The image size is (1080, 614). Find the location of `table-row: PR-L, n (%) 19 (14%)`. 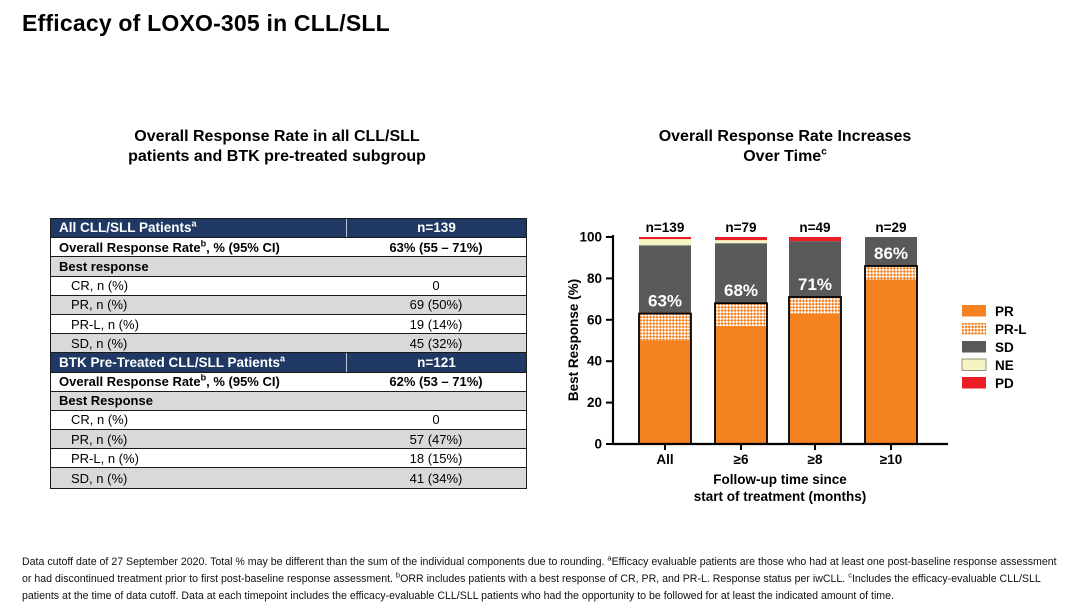

table-row: PR-L, n (%) 19 (14%) is located at coordinates (288, 324).